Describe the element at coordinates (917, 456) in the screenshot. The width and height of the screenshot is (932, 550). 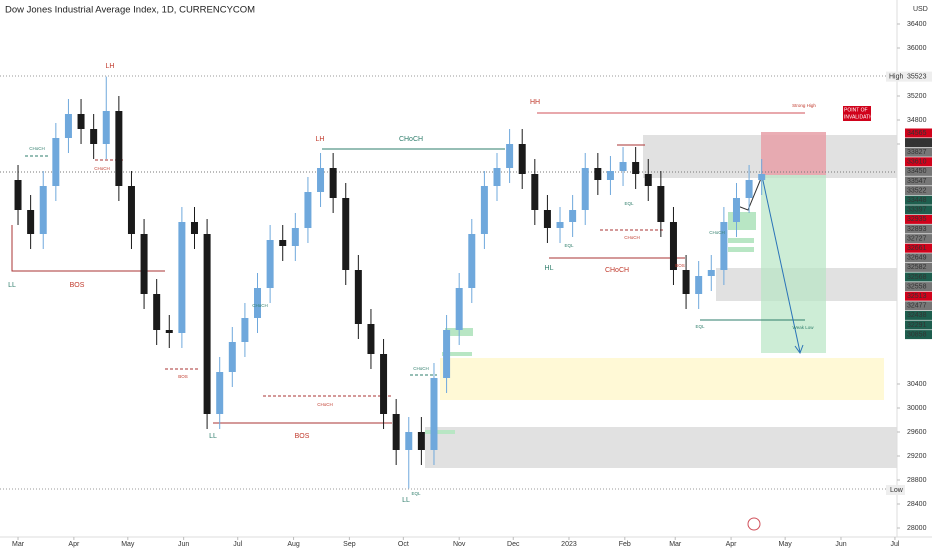
I see `y-tick-label: 29200` at that location.